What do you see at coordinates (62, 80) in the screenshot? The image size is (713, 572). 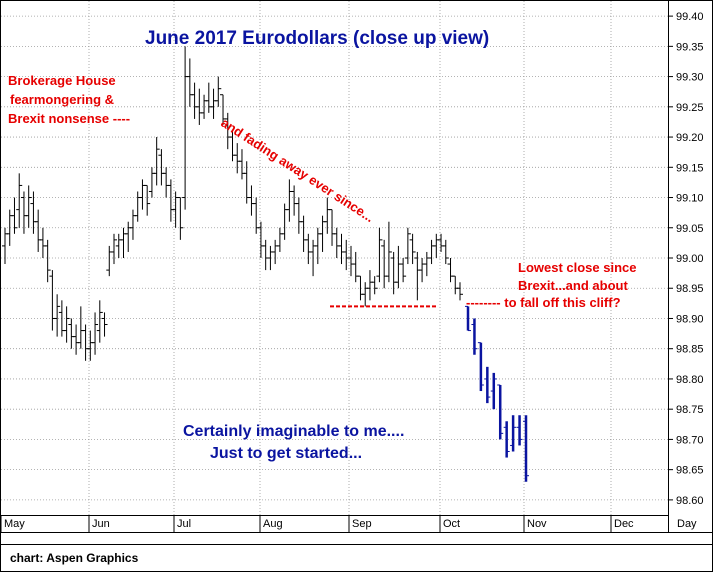 I see `annotation-brokerage-line1: Brokerage House` at bounding box center [62, 80].